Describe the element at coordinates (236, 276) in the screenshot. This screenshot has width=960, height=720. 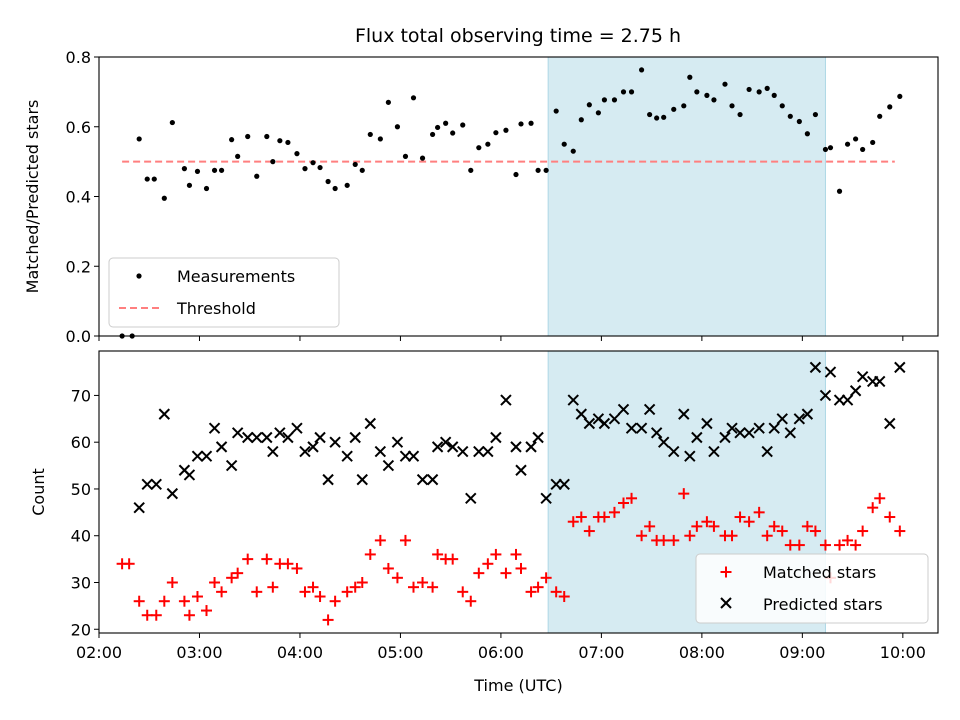
I see `measurements-legend-label: Measurements` at that location.